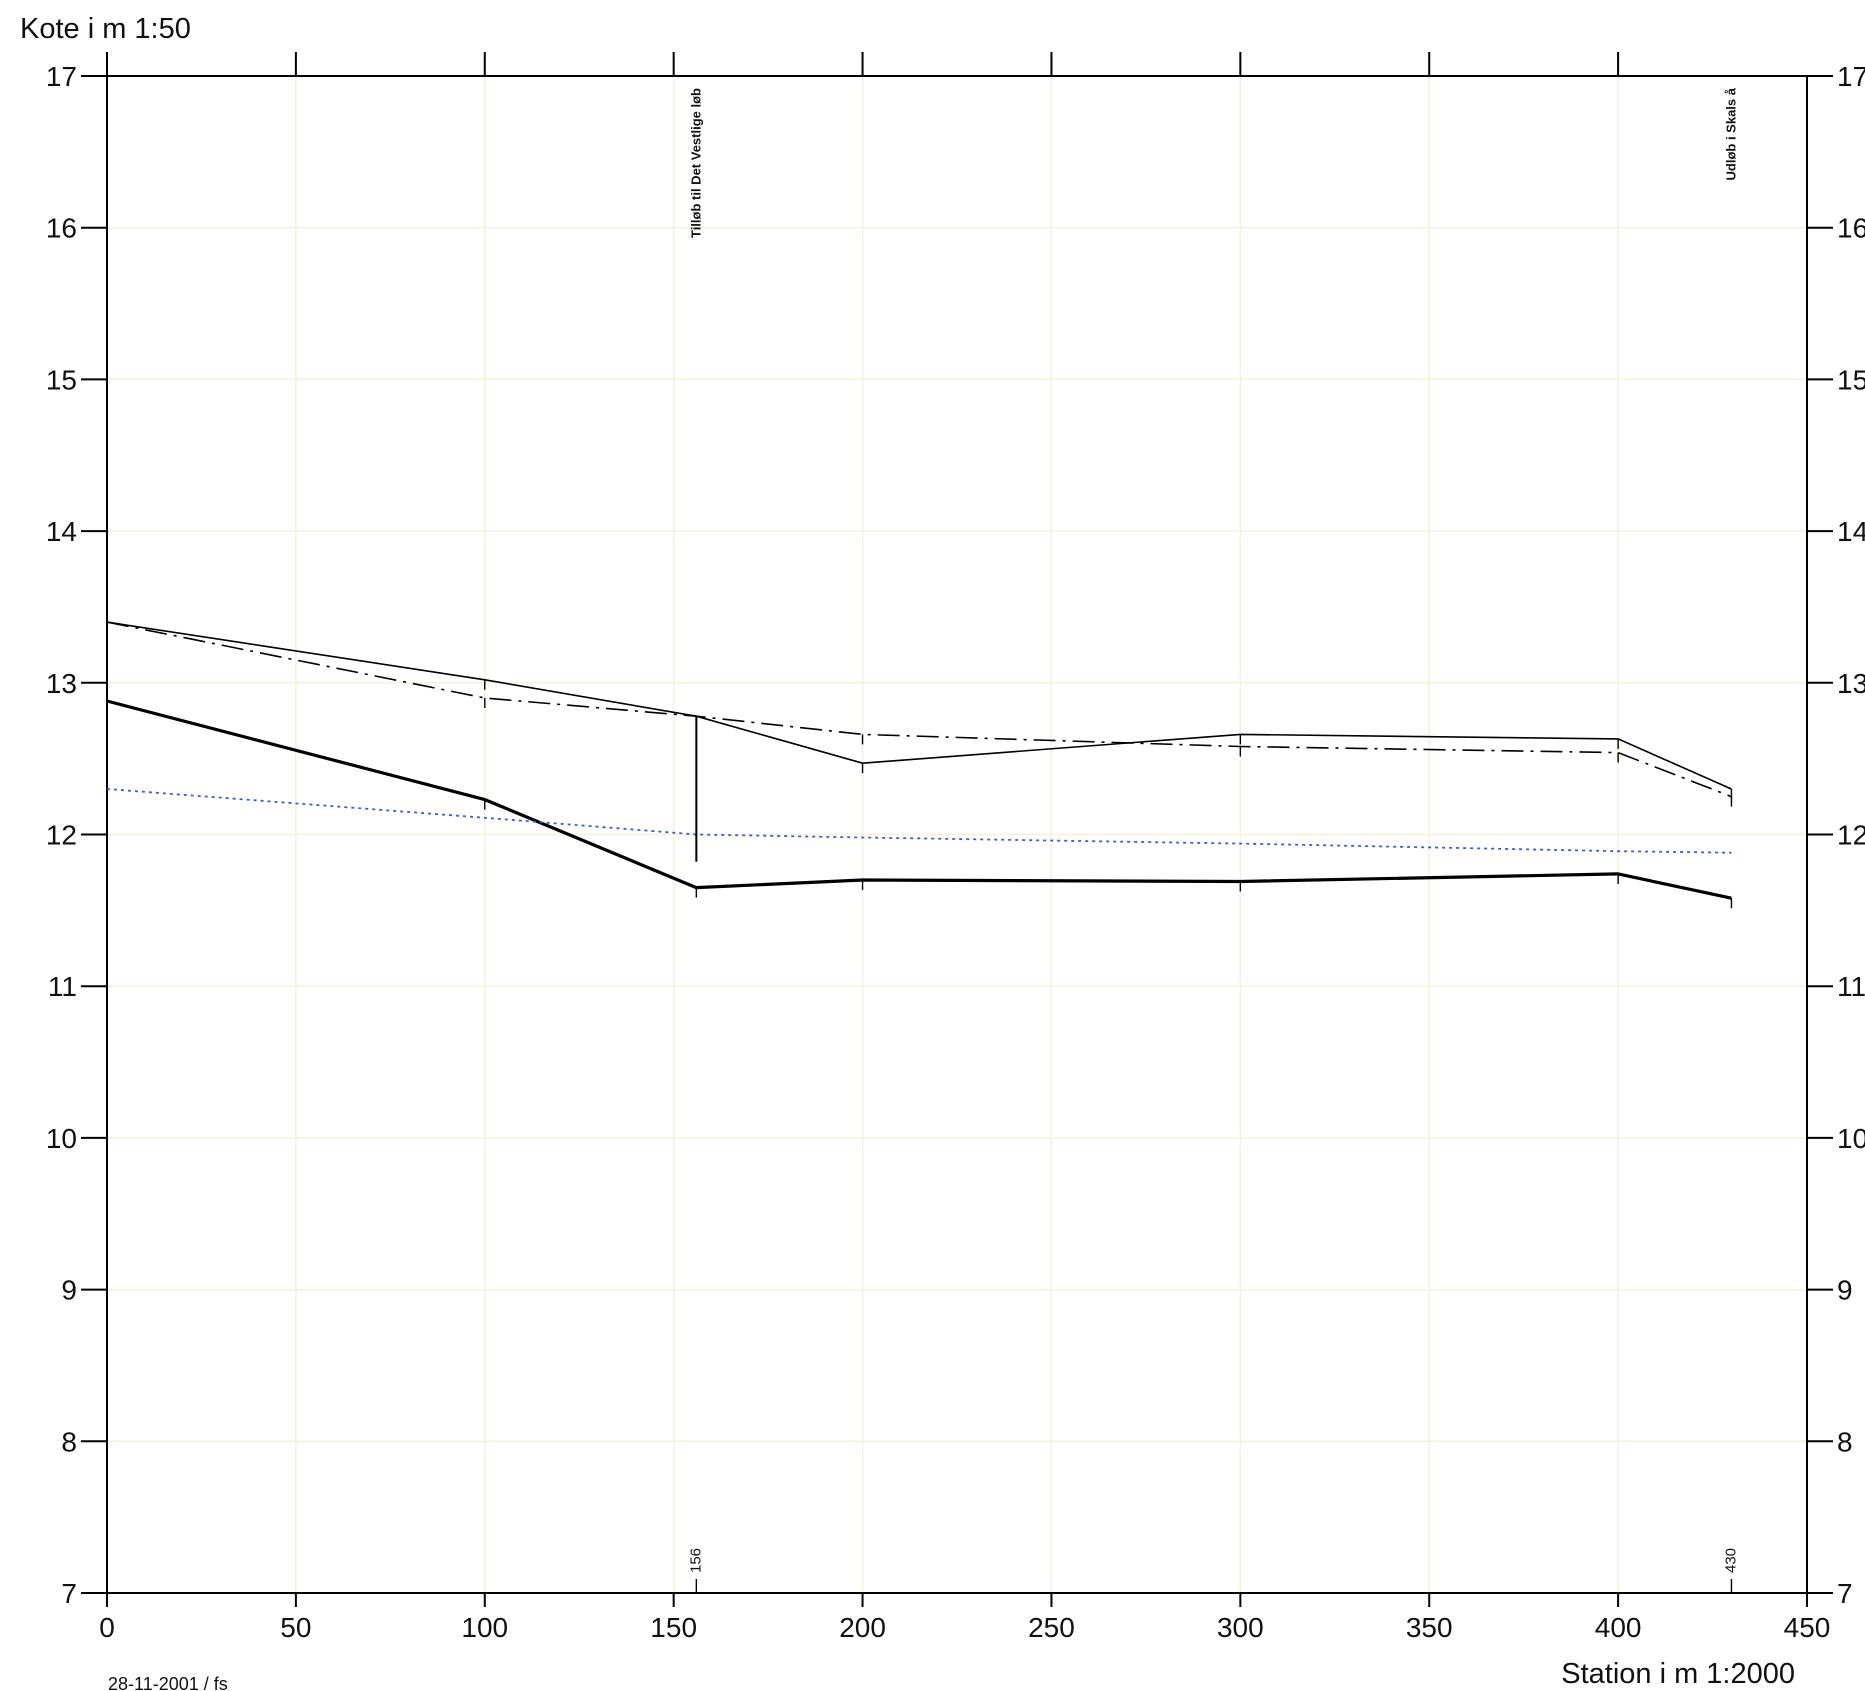 The image size is (1865, 1691). I want to click on x-axis-title: Station i m 1:2000, so click(1678, 1674).